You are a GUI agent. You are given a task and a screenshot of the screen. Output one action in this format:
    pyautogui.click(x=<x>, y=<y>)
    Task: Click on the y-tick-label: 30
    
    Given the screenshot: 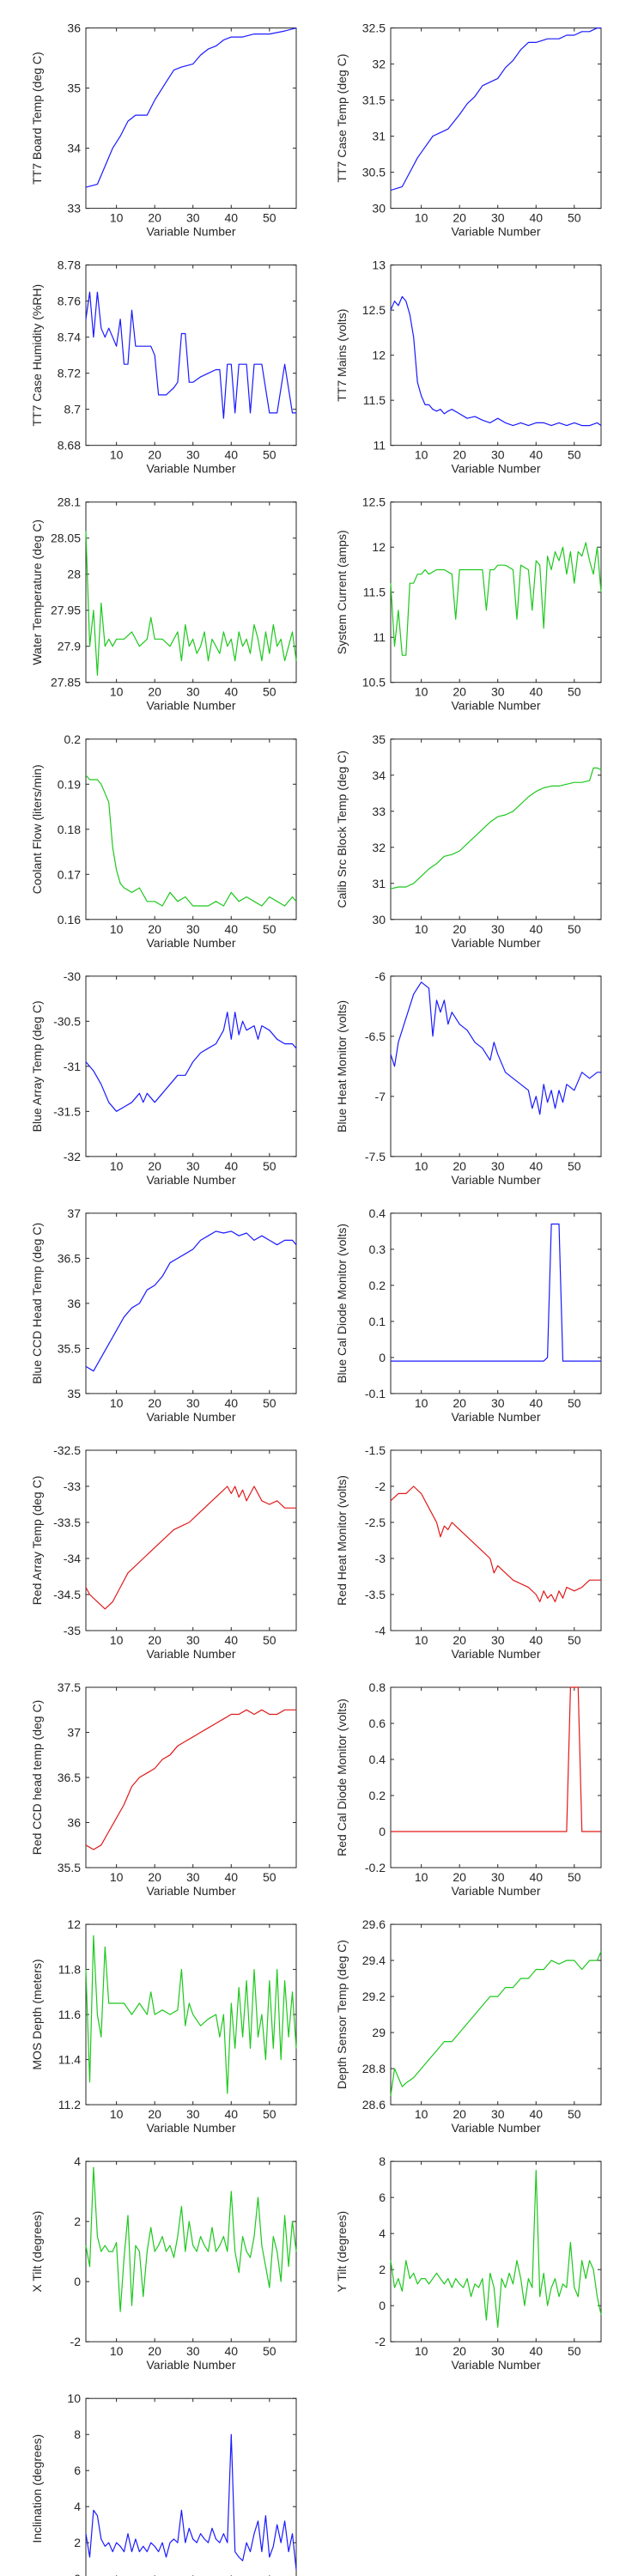 What is the action you would take?
    pyautogui.click(x=379, y=209)
    